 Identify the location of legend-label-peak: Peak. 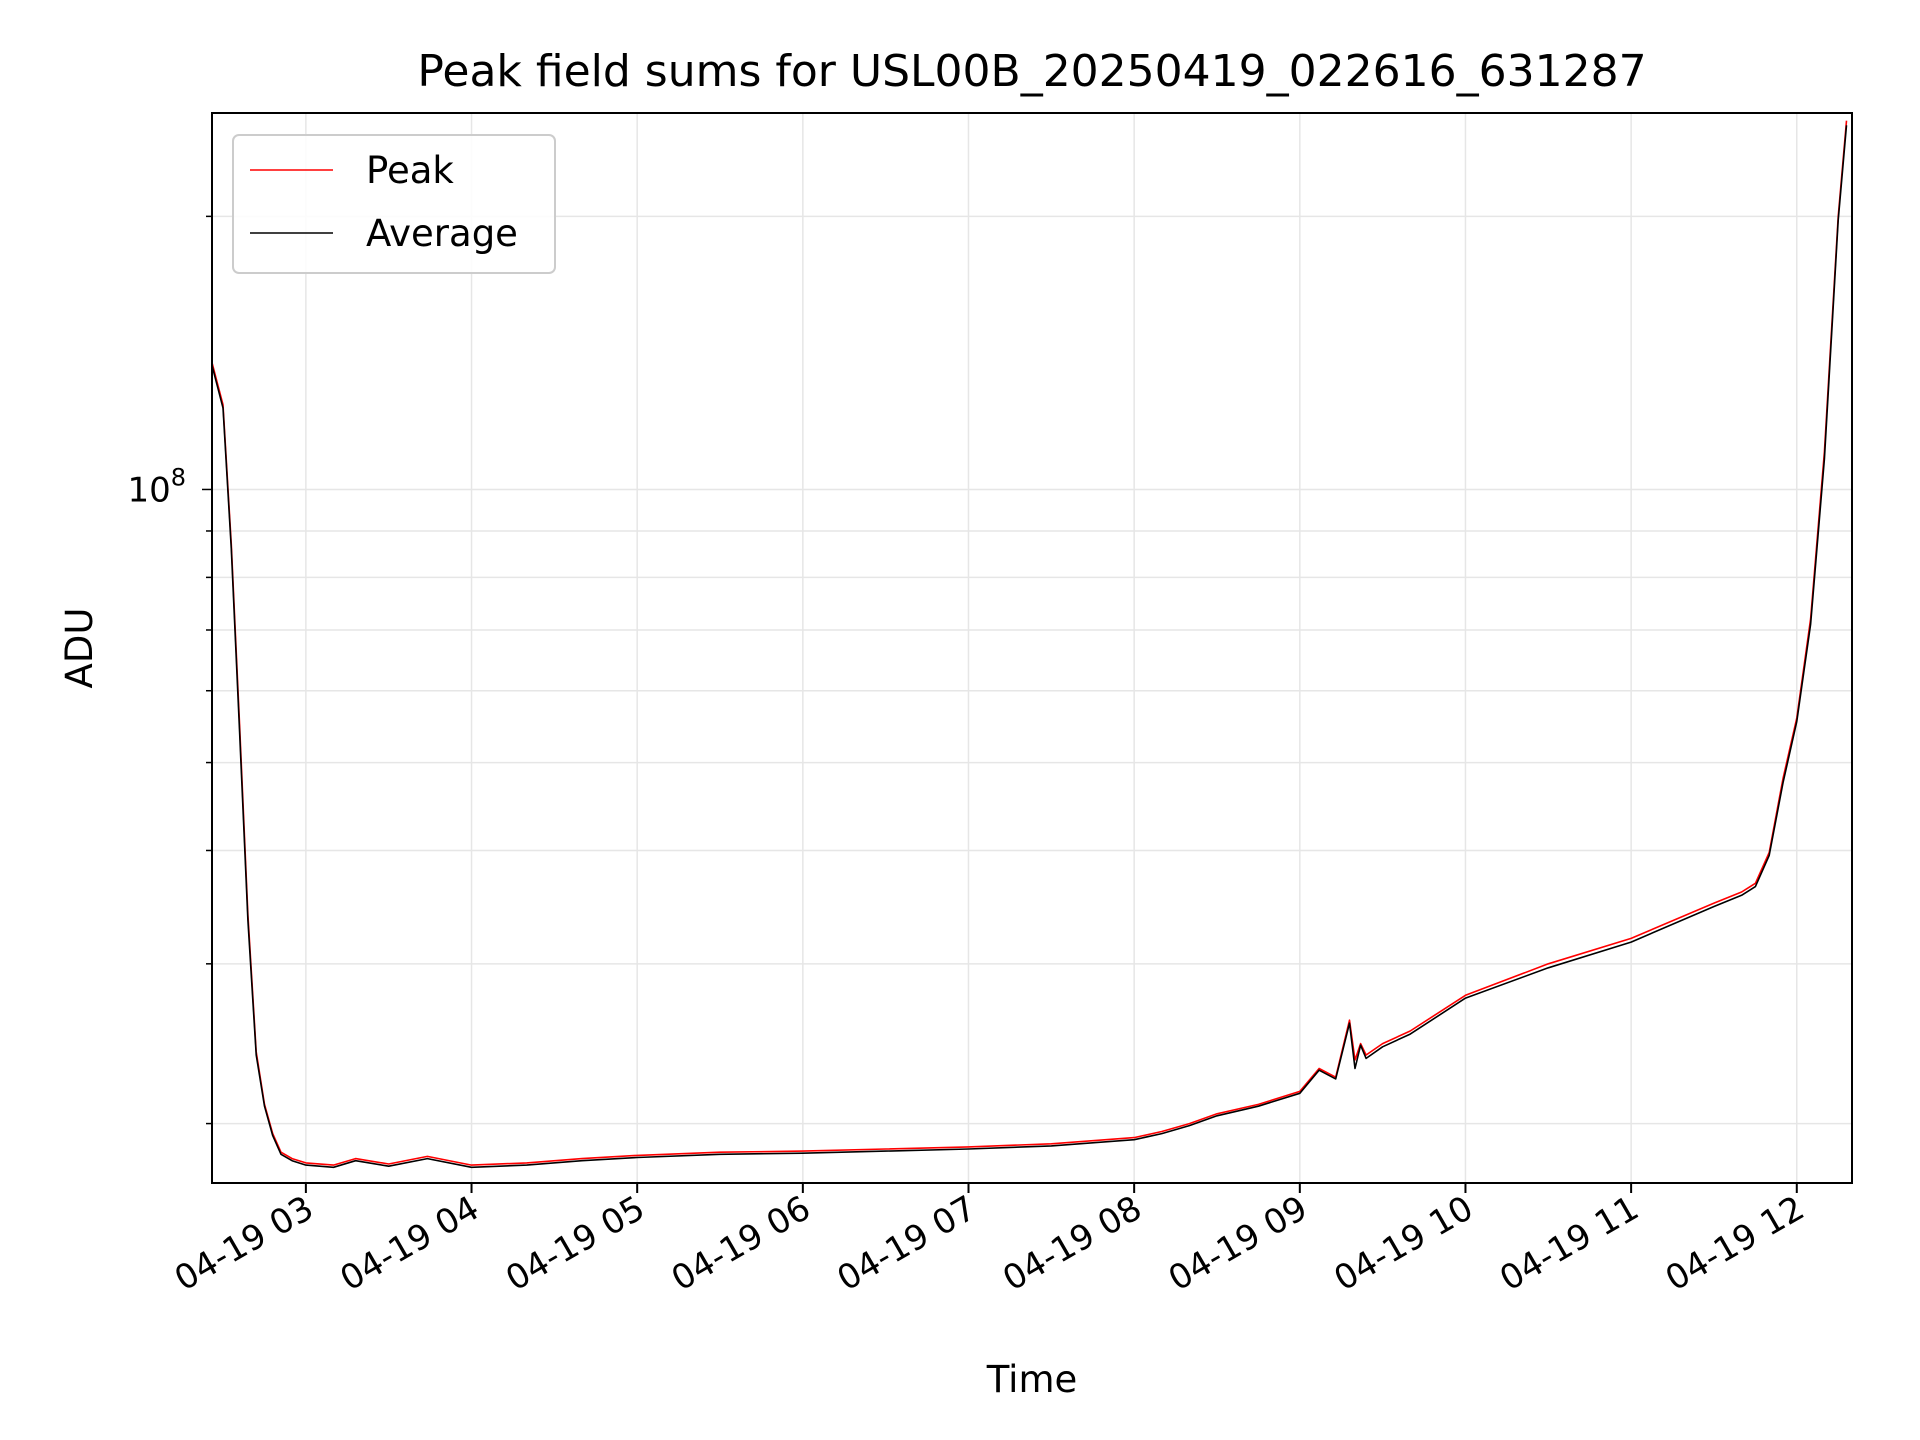
(410, 170).